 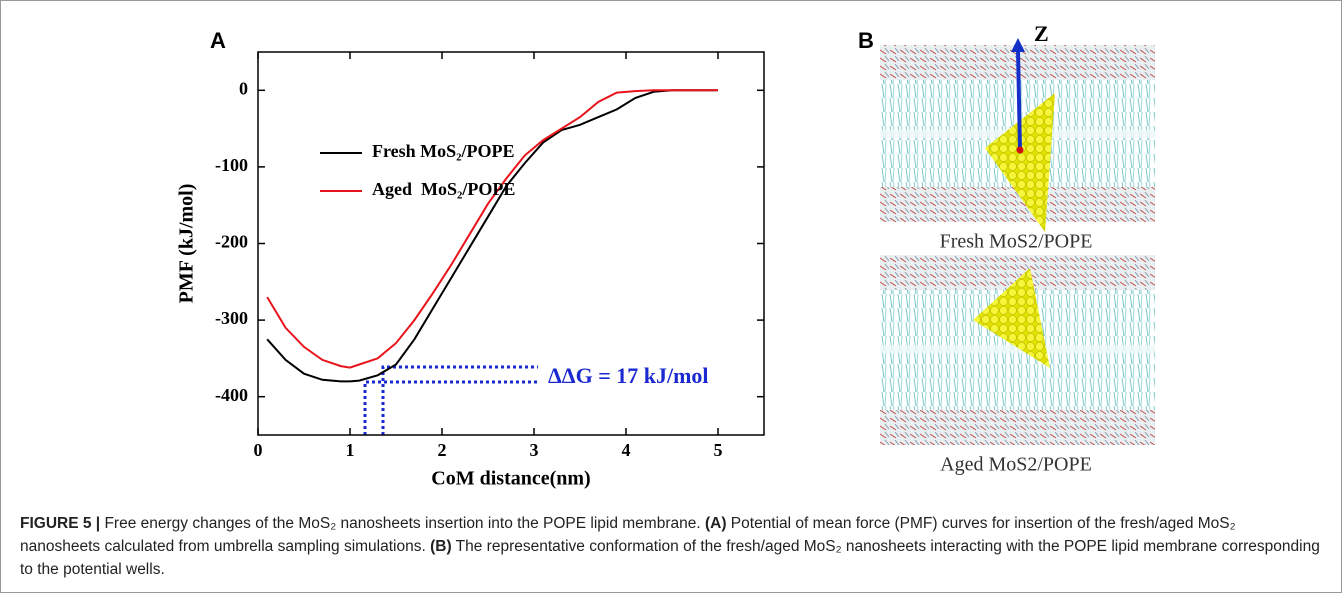 I want to click on caption-label: (B), so click(x=441, y=546).